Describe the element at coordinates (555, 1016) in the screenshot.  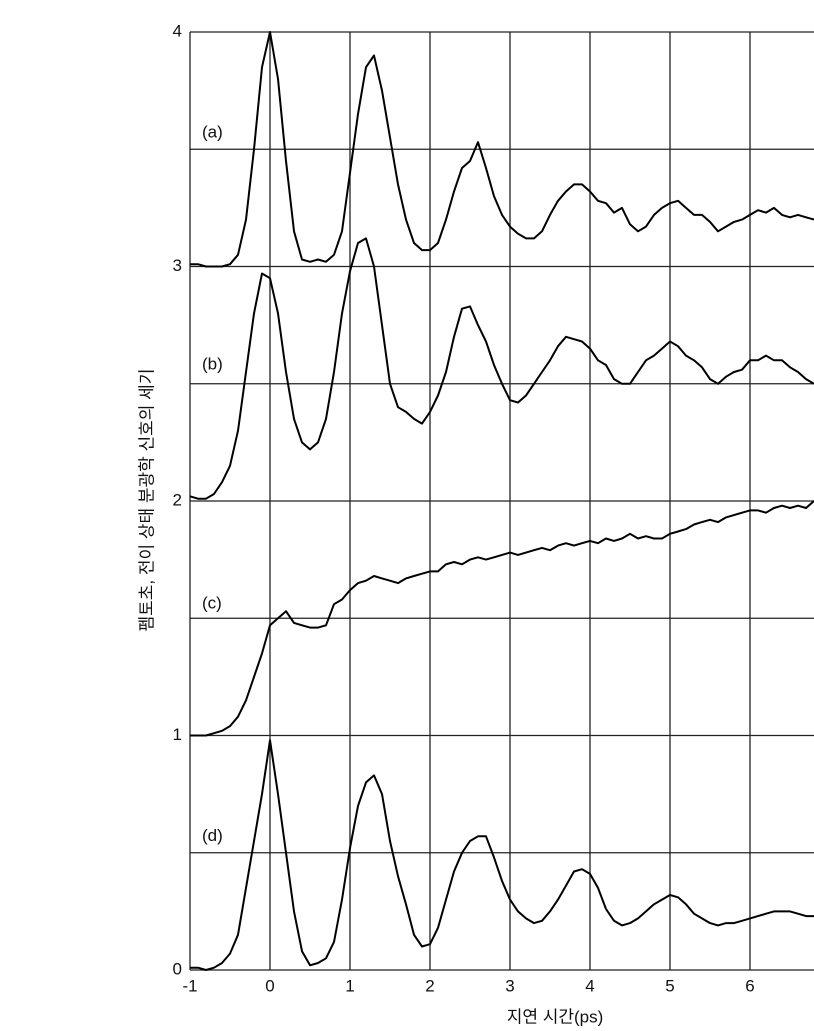
I see `x-axis-title: 지연 시간(ps)` at that location.